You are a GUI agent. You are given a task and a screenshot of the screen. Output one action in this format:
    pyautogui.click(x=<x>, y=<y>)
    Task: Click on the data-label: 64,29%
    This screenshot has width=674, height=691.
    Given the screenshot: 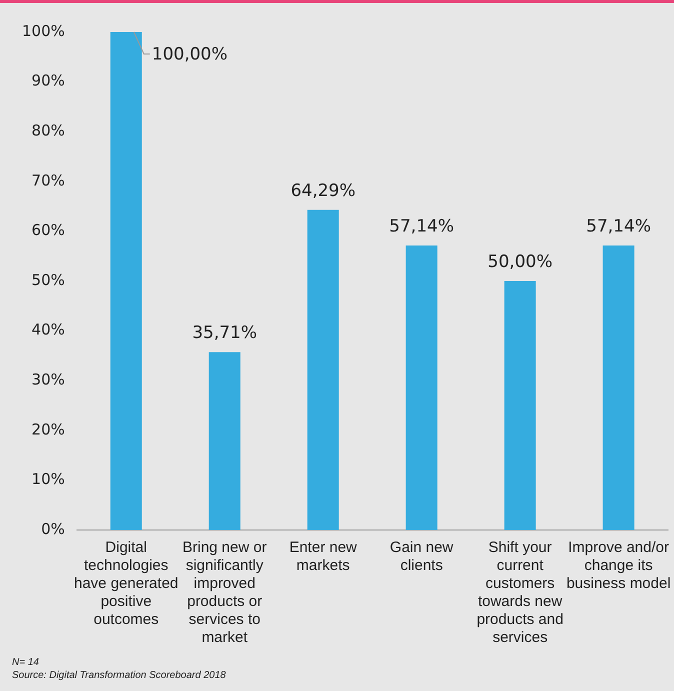 What is the action you would take?
    pyautogui.click(x=323, y=190)
    